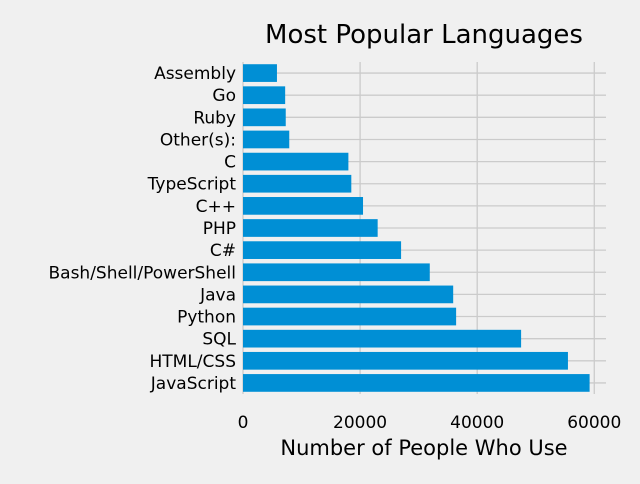 This screenshot has width=640, height=484. I want to click on x-axis-title: Number of People Who Use, so click(423, 448).